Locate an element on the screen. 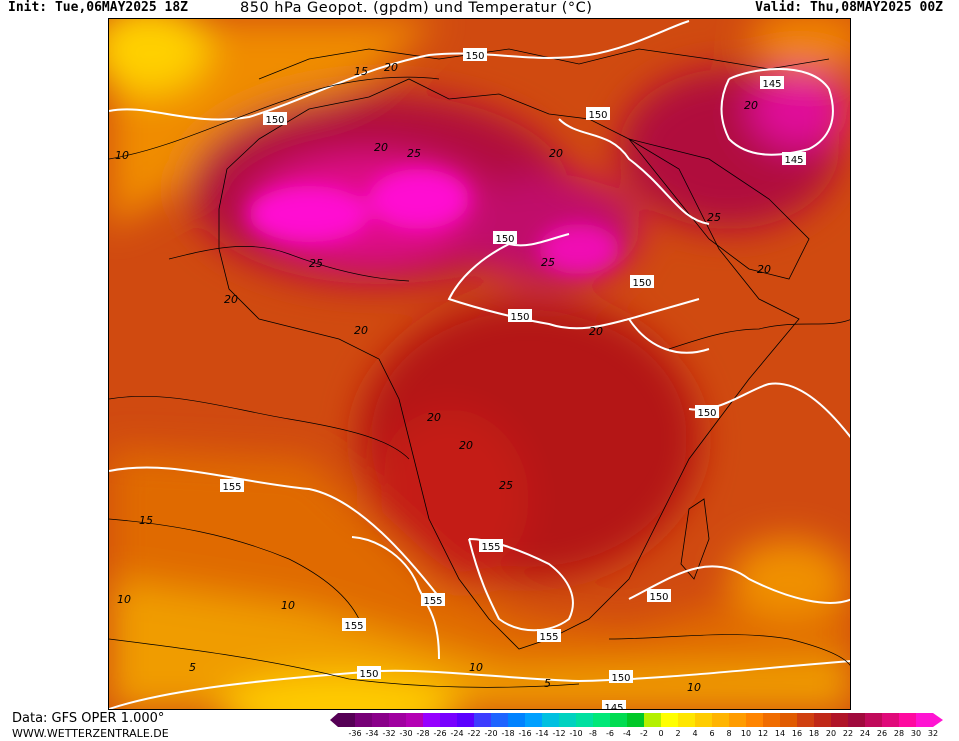 Image resolution: width=959 pixels, height=741 pixels. colorbar-tick-label: 30 is located at coordinates (916, 733).